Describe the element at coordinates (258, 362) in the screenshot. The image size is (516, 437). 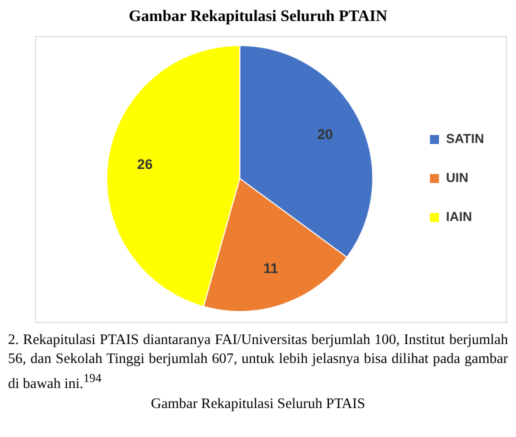
I see `text: 2. Rekapitulasi PTAIS diantaranya FAI/Universitas berjumlah 100, Institut berjumlah 56, dan Sekolah Tinggi berjumlah 607, untuk lebih jelasnya bisa dilihat pada gambar di bawah ini.$^{194}$` at that location.